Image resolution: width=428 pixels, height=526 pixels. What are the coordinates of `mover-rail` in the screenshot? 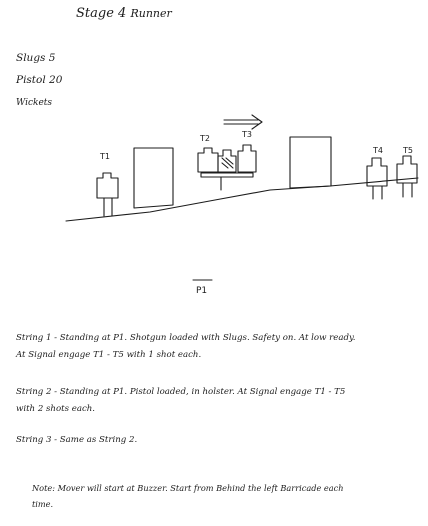 It's located at (227, 175).